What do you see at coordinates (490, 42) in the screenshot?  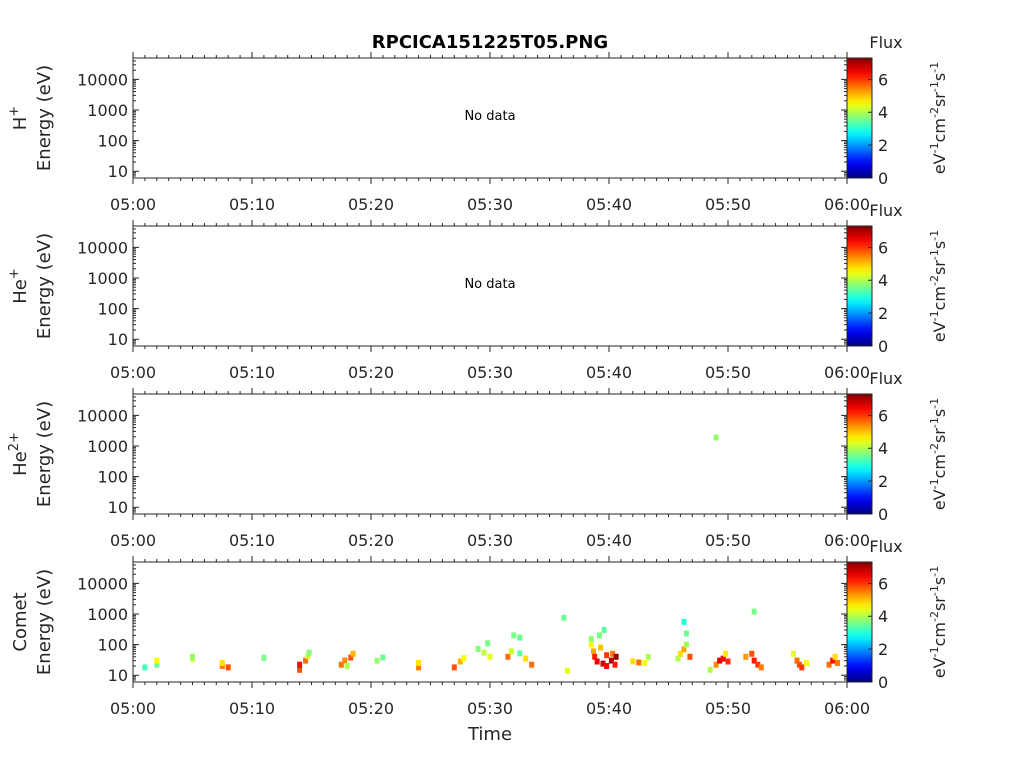 I see `chart-title: RPCICA151225T05.PNG` at bounding box center [490, 42].